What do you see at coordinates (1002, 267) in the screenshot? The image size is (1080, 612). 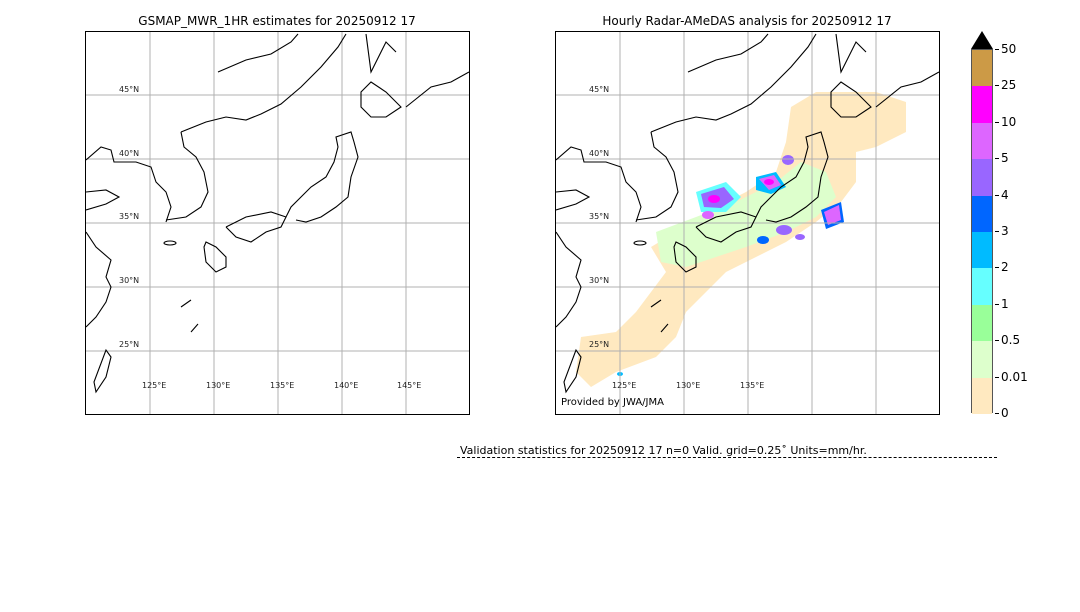 I see `colorbar-label-2: 2` at bounding box center [1002, 267].